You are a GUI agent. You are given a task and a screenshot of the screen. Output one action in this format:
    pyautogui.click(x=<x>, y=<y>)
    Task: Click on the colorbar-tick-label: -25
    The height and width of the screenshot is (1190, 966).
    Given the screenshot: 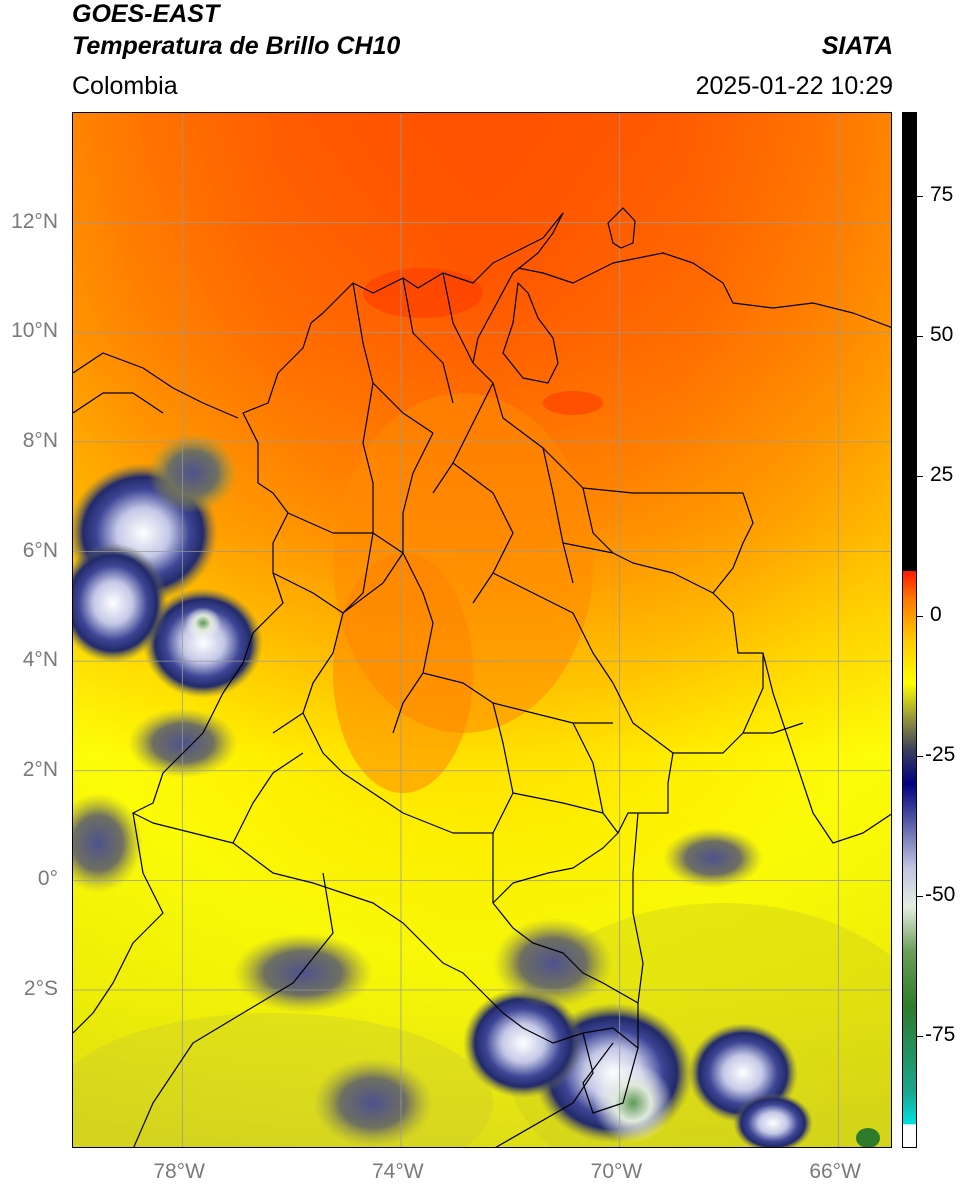 What is the action you would take?
    pyautogui.click(x=940, y=754)
    